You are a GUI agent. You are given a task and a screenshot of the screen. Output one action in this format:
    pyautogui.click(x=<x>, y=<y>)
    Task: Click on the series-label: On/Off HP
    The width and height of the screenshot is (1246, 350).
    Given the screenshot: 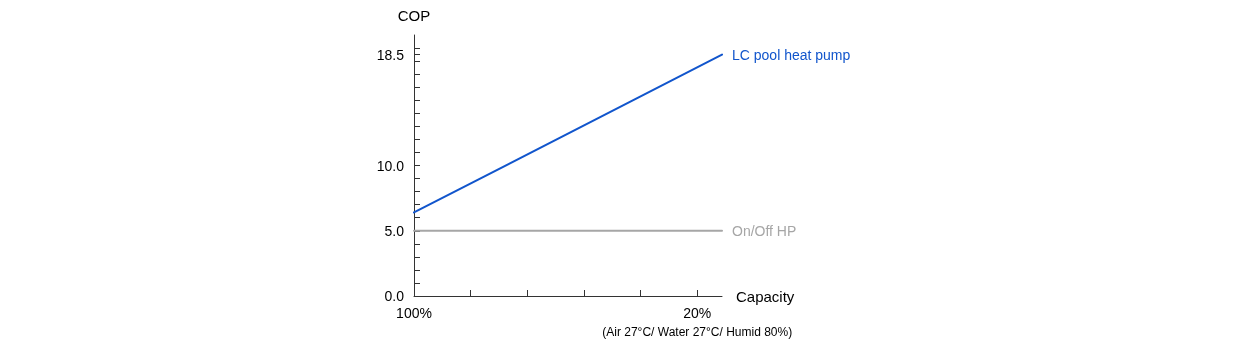 What is the action you would take?
    pyautogui.click(x=764, y=230)
    